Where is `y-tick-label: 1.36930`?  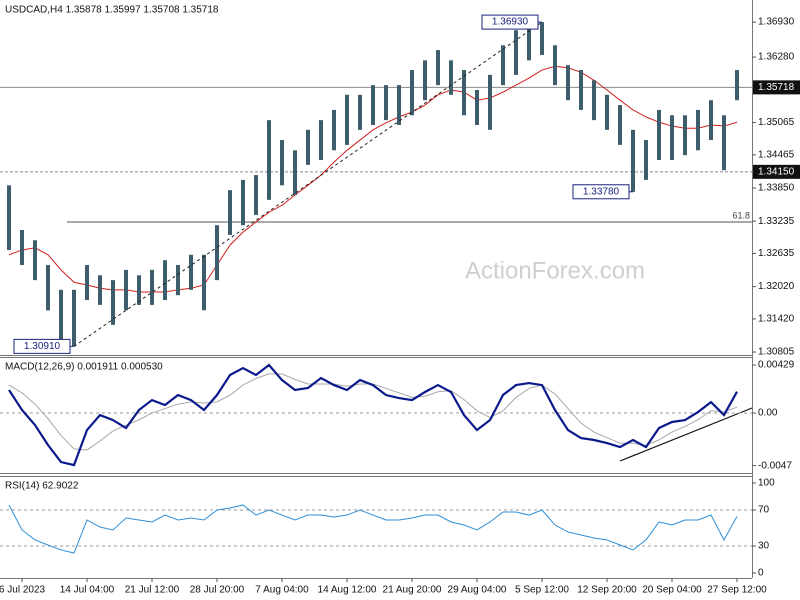 y-tick-label: 1.36930 is located at coordinates (776, 22).